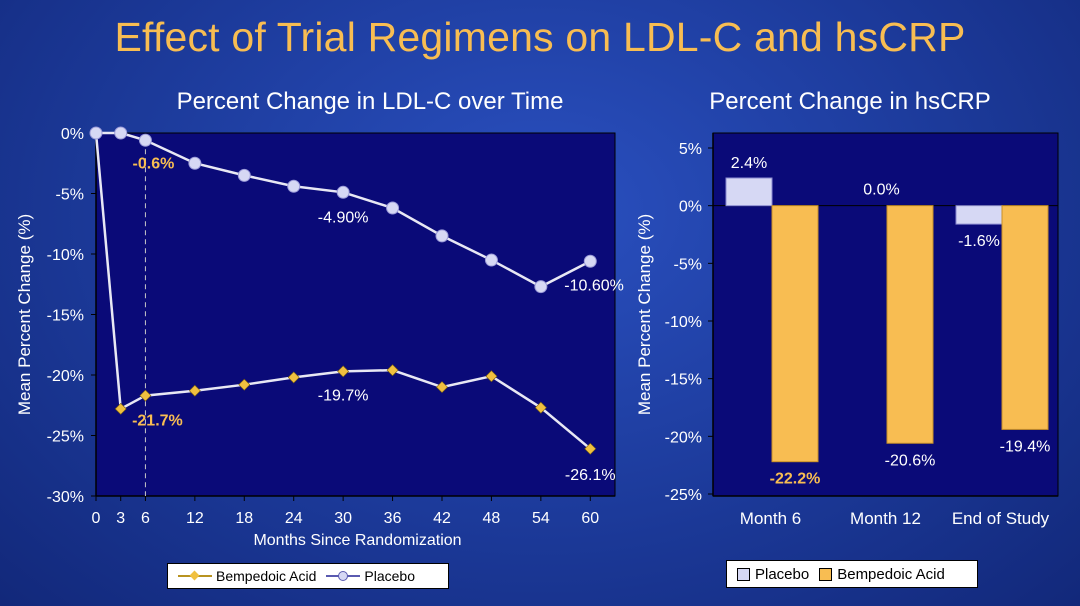  I want to click on ldl-y-tick-label: -5%, so click(70, 195).